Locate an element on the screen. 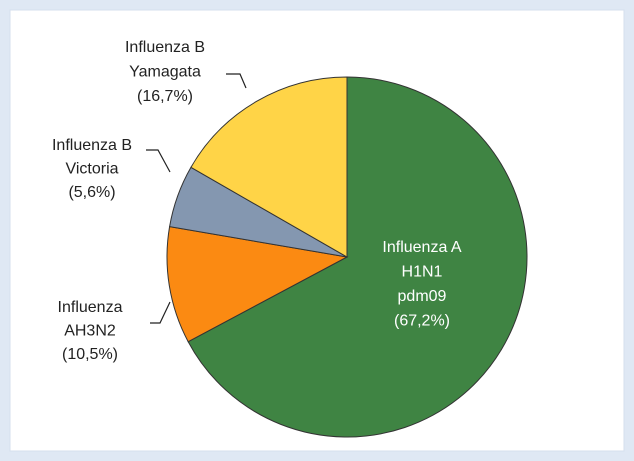  slice-label: Victoria is located at coordinates (91, 169).